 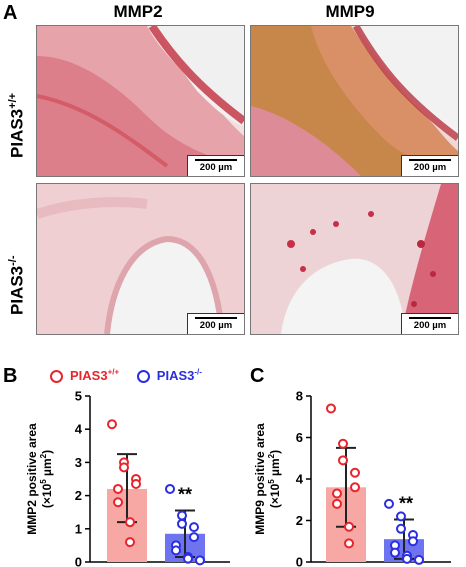 I want to click on panel-label-a: A, so click(x=10, y=13).